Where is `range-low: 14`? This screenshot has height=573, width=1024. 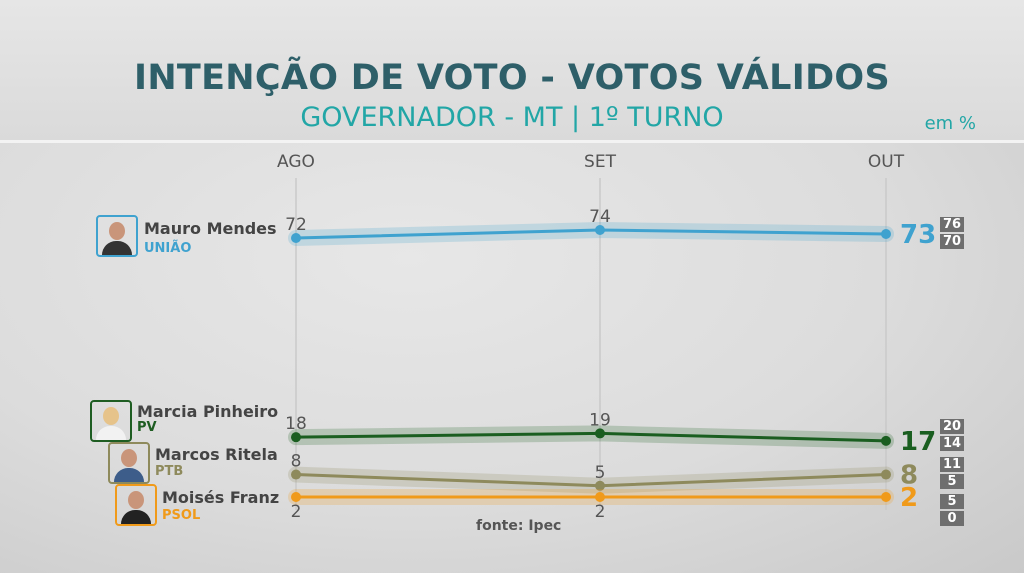
range-low: 14 is located at coordinates (952, 443).